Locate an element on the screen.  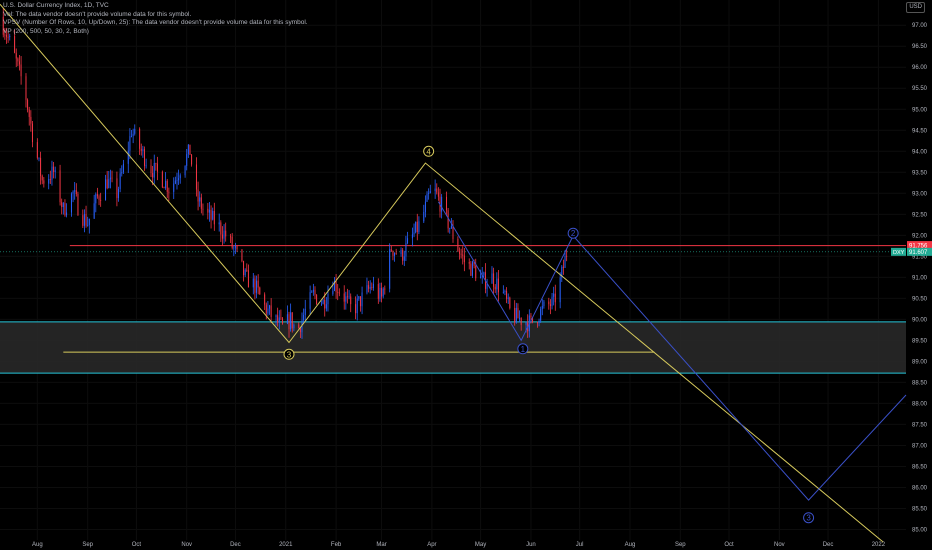
x-tick-label: Apr is located at coordinates (431, 545).